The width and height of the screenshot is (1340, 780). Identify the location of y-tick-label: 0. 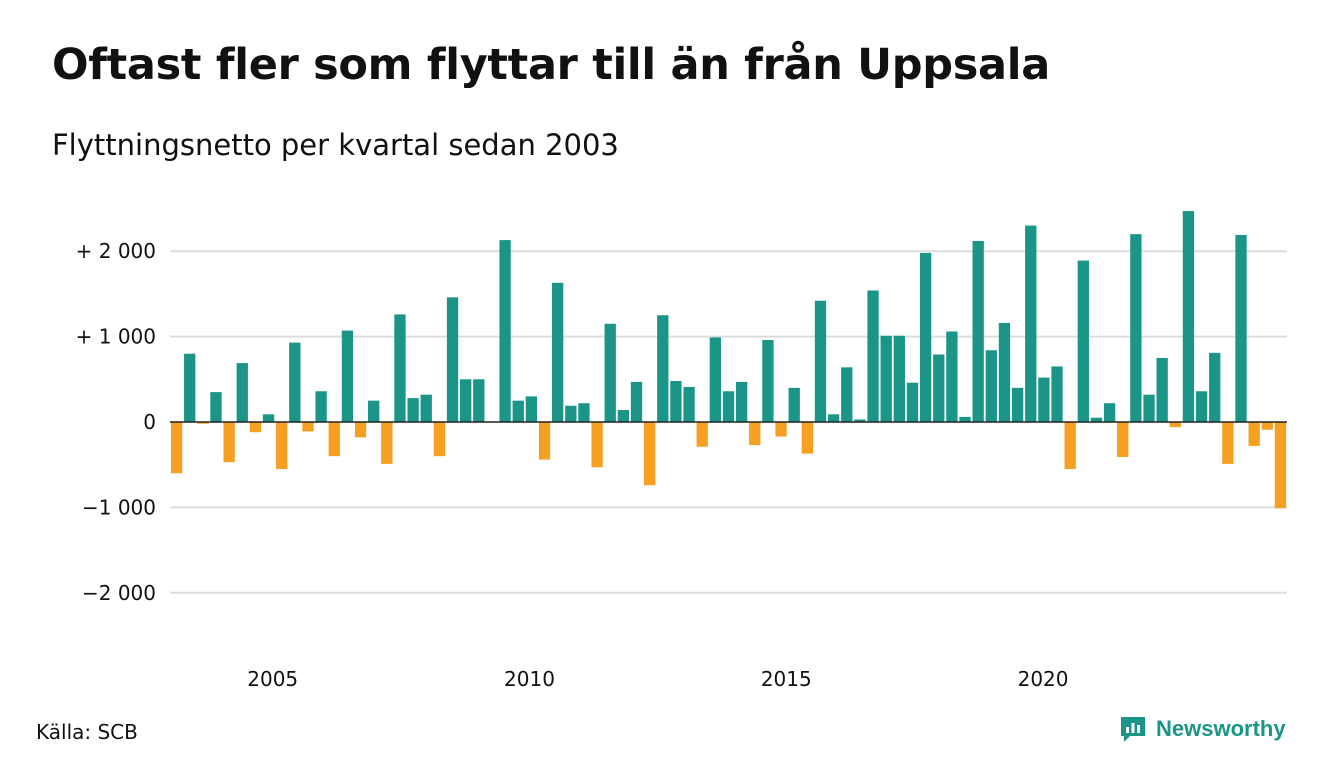
(149, 422).